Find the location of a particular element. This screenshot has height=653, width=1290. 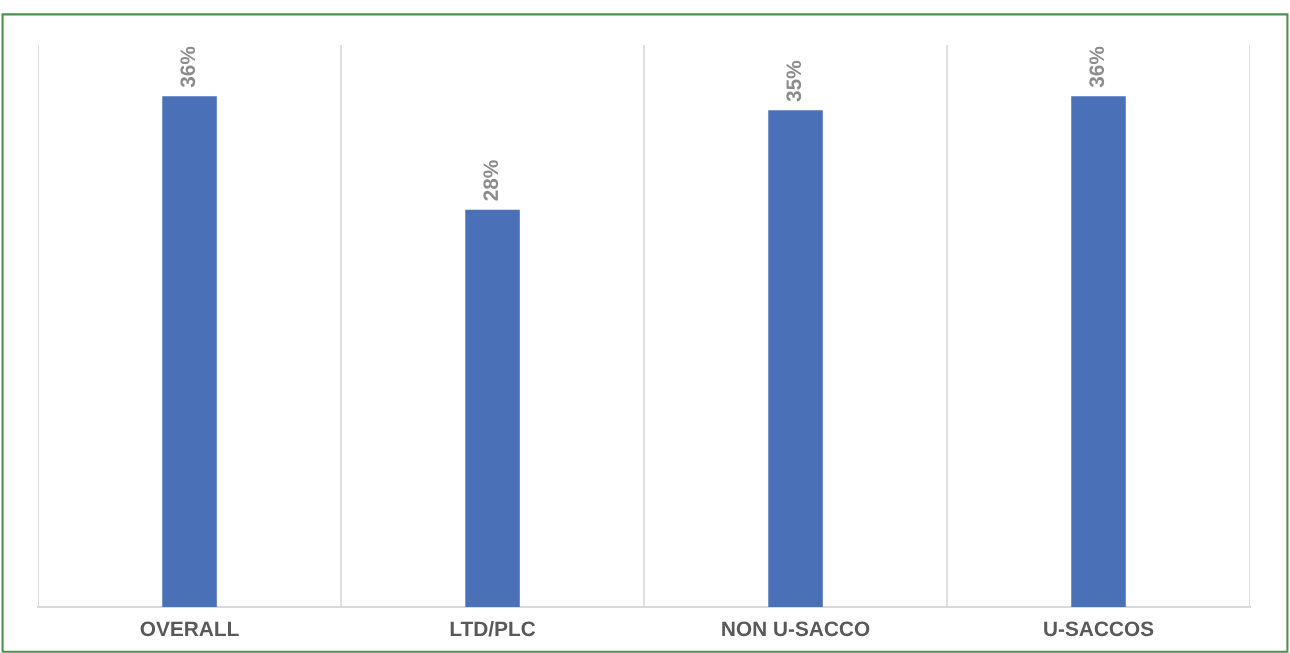

data-label: 28% is located at coordinates (491, 180).